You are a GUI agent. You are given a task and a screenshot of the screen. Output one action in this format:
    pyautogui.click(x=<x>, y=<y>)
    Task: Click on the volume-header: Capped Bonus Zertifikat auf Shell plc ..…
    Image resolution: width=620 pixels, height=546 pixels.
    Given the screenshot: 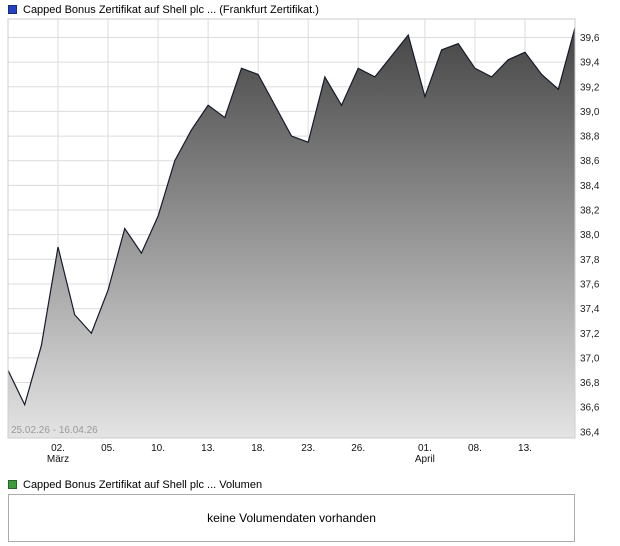 What is the action you would take?
    pyautogui.click(x=310, y=483)
    